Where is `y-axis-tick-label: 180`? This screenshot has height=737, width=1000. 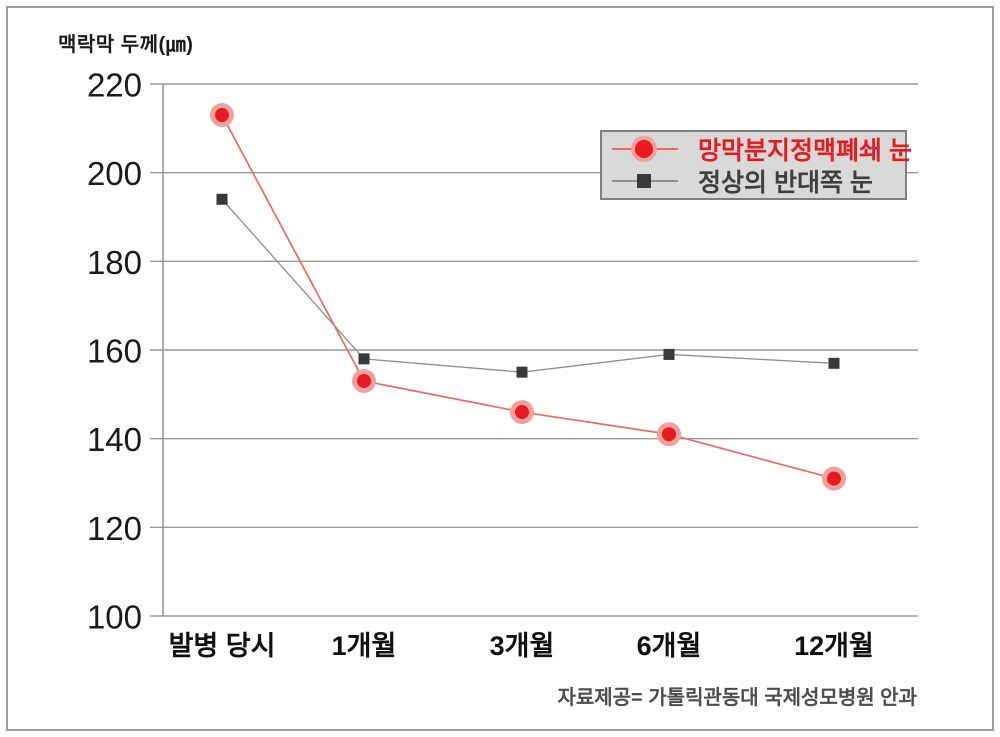
y-axis-tick-label: 180 is located at coordinates (114, 262).